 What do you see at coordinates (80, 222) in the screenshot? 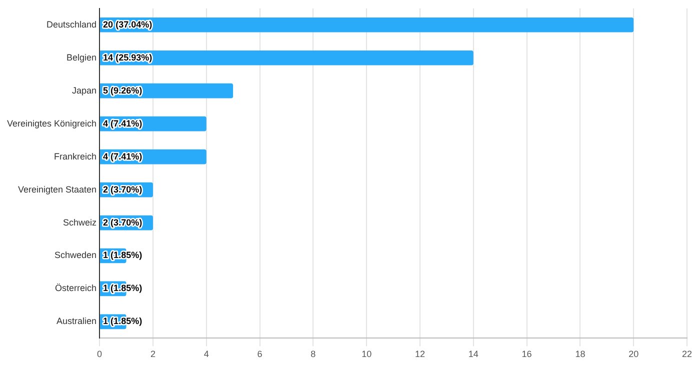
I see `y-tick-label: Schweiz` at bounding box center [80, 222].